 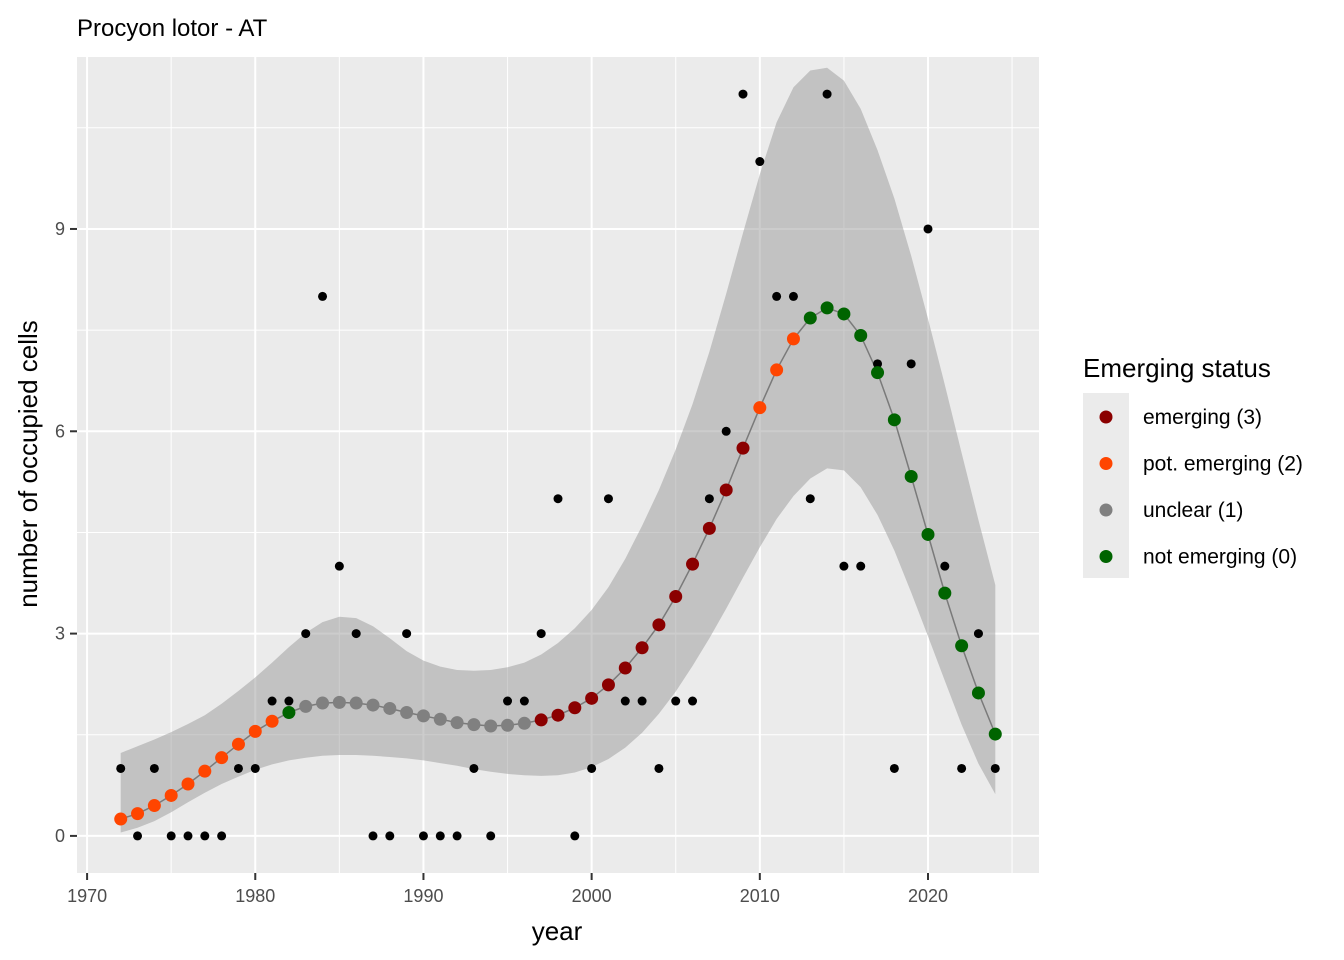 I want to click on legend-label: emerging (3), so click(x=1202, y=417).